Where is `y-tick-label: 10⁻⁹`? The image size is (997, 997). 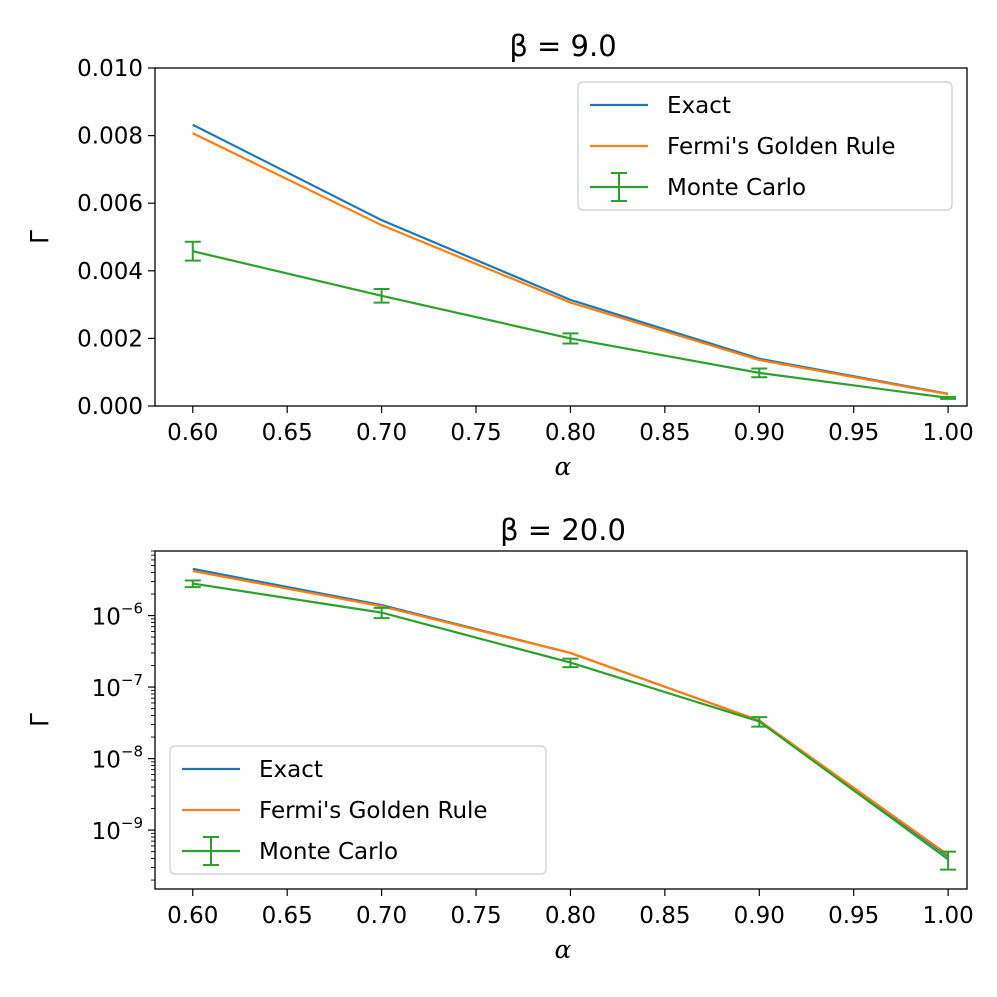
y-tick-label: 10⁻⁹ is located at coordinates (117, 829).